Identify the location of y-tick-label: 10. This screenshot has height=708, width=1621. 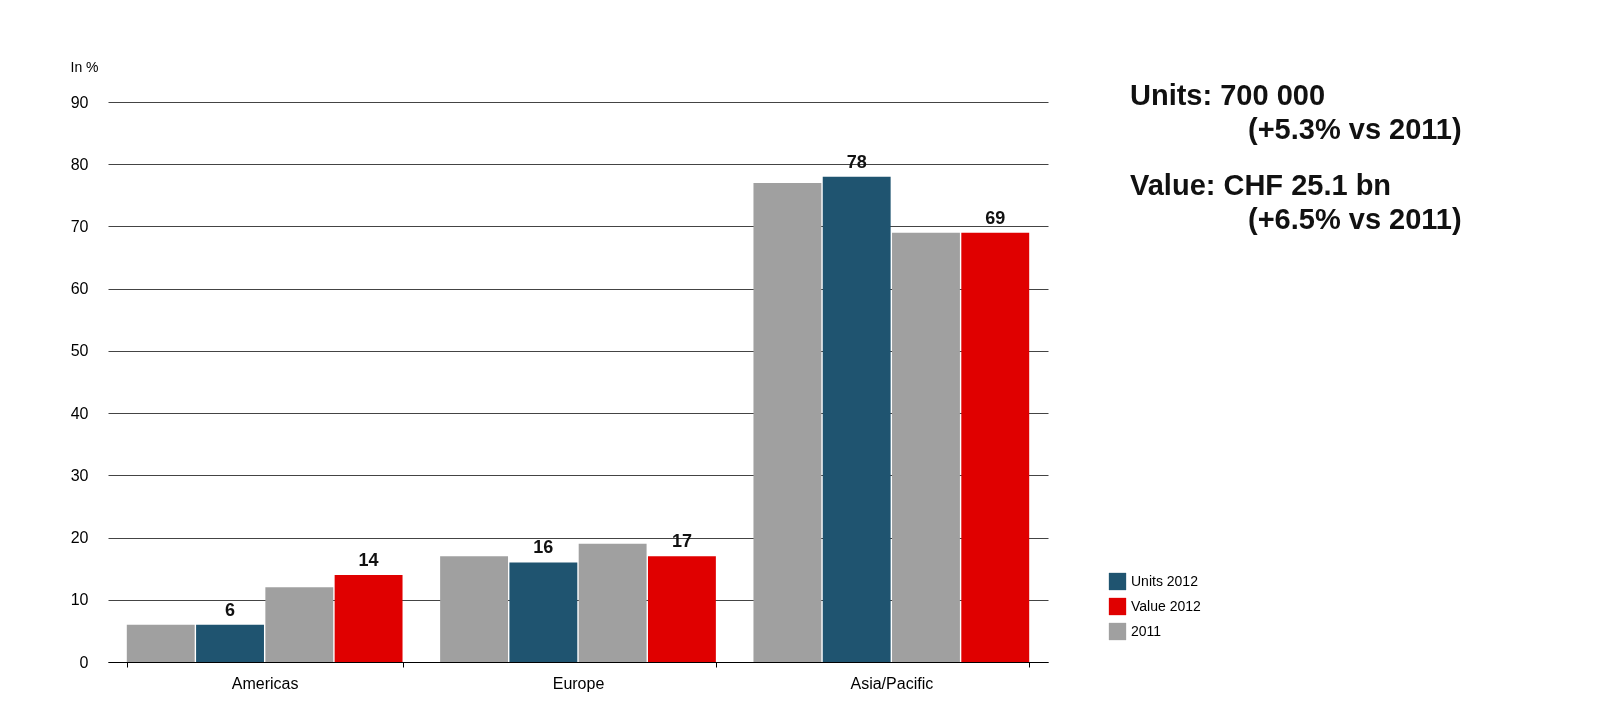
(79, 600).